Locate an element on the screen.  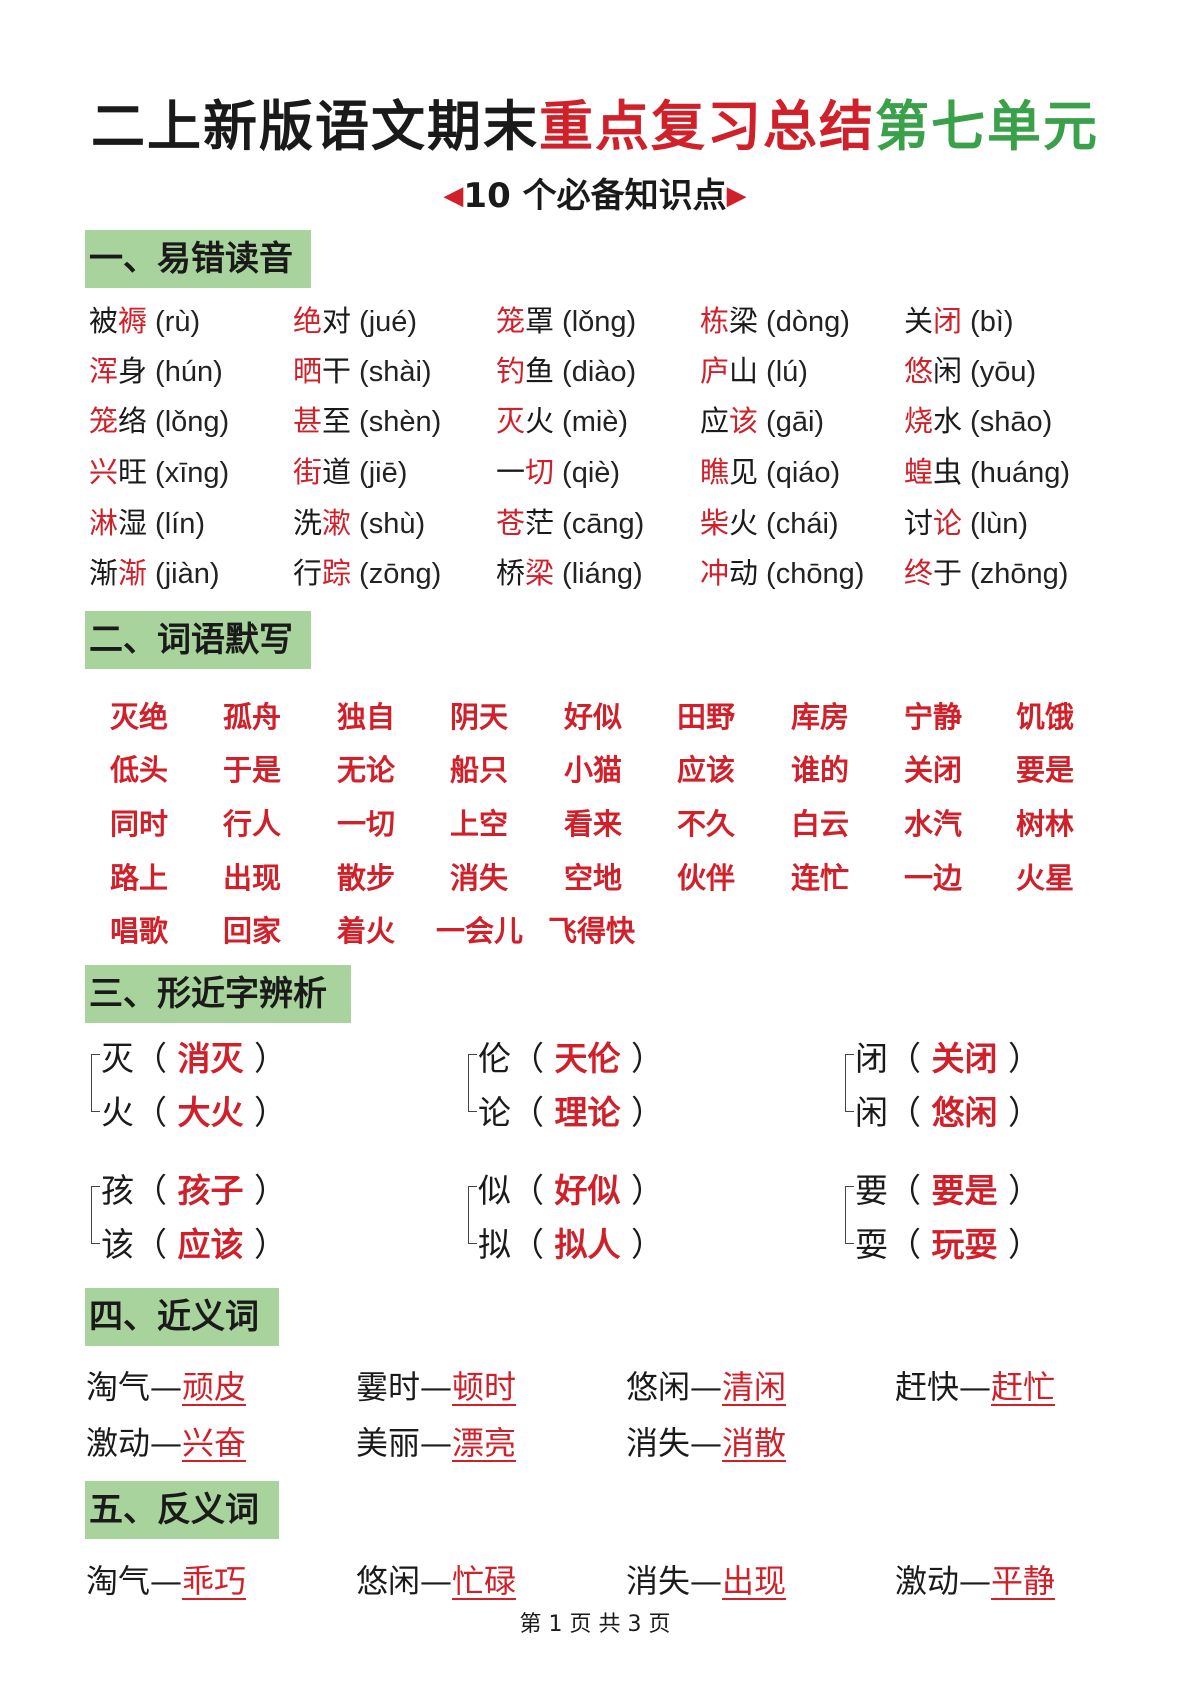
char: 似 is located at coordinates (494, 1190).